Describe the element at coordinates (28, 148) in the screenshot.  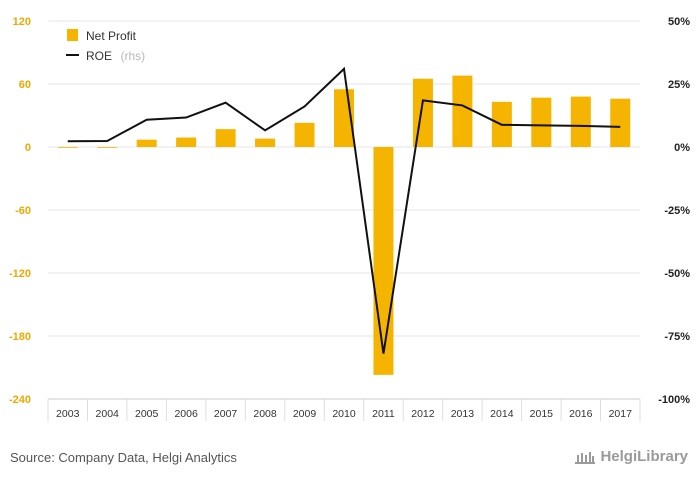
I see `y-left-tick-label: 0` at that location.